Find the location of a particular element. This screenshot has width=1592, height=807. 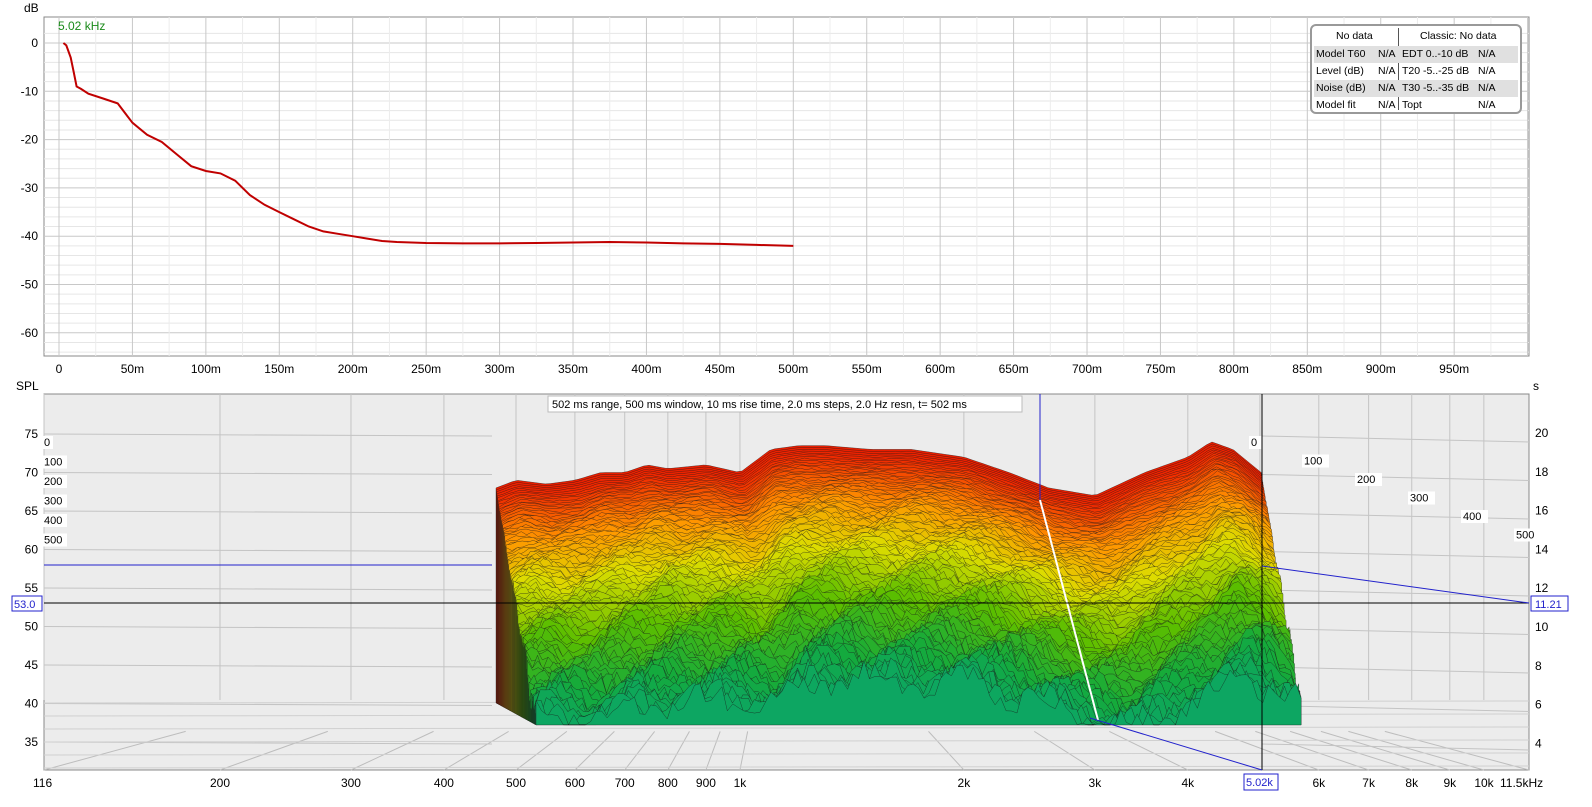

cursor-freq-value: 5.02k is located at coordinates (1259, 783).